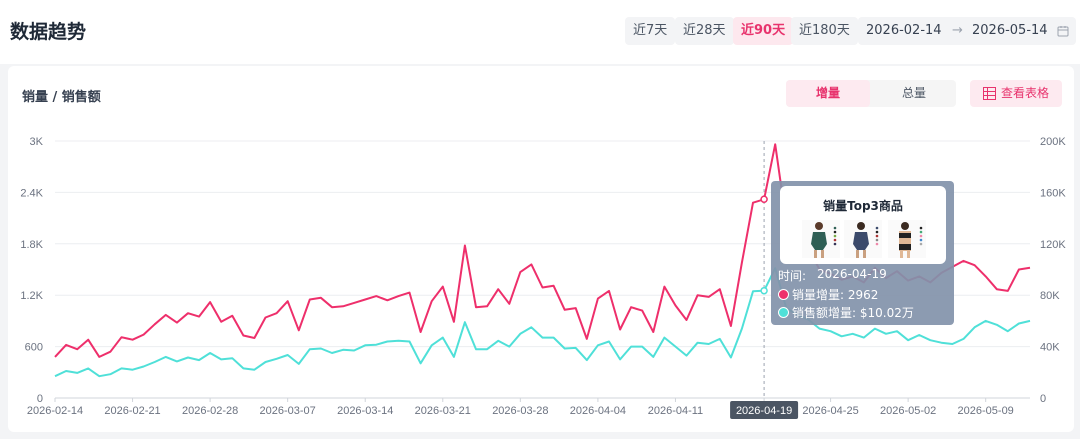 The width and height of the screenshot is (1080, 439). Describe the element at coordinates (1053, 193) in the screenshot. I see `y-right-tick-label: 160K` at that location.